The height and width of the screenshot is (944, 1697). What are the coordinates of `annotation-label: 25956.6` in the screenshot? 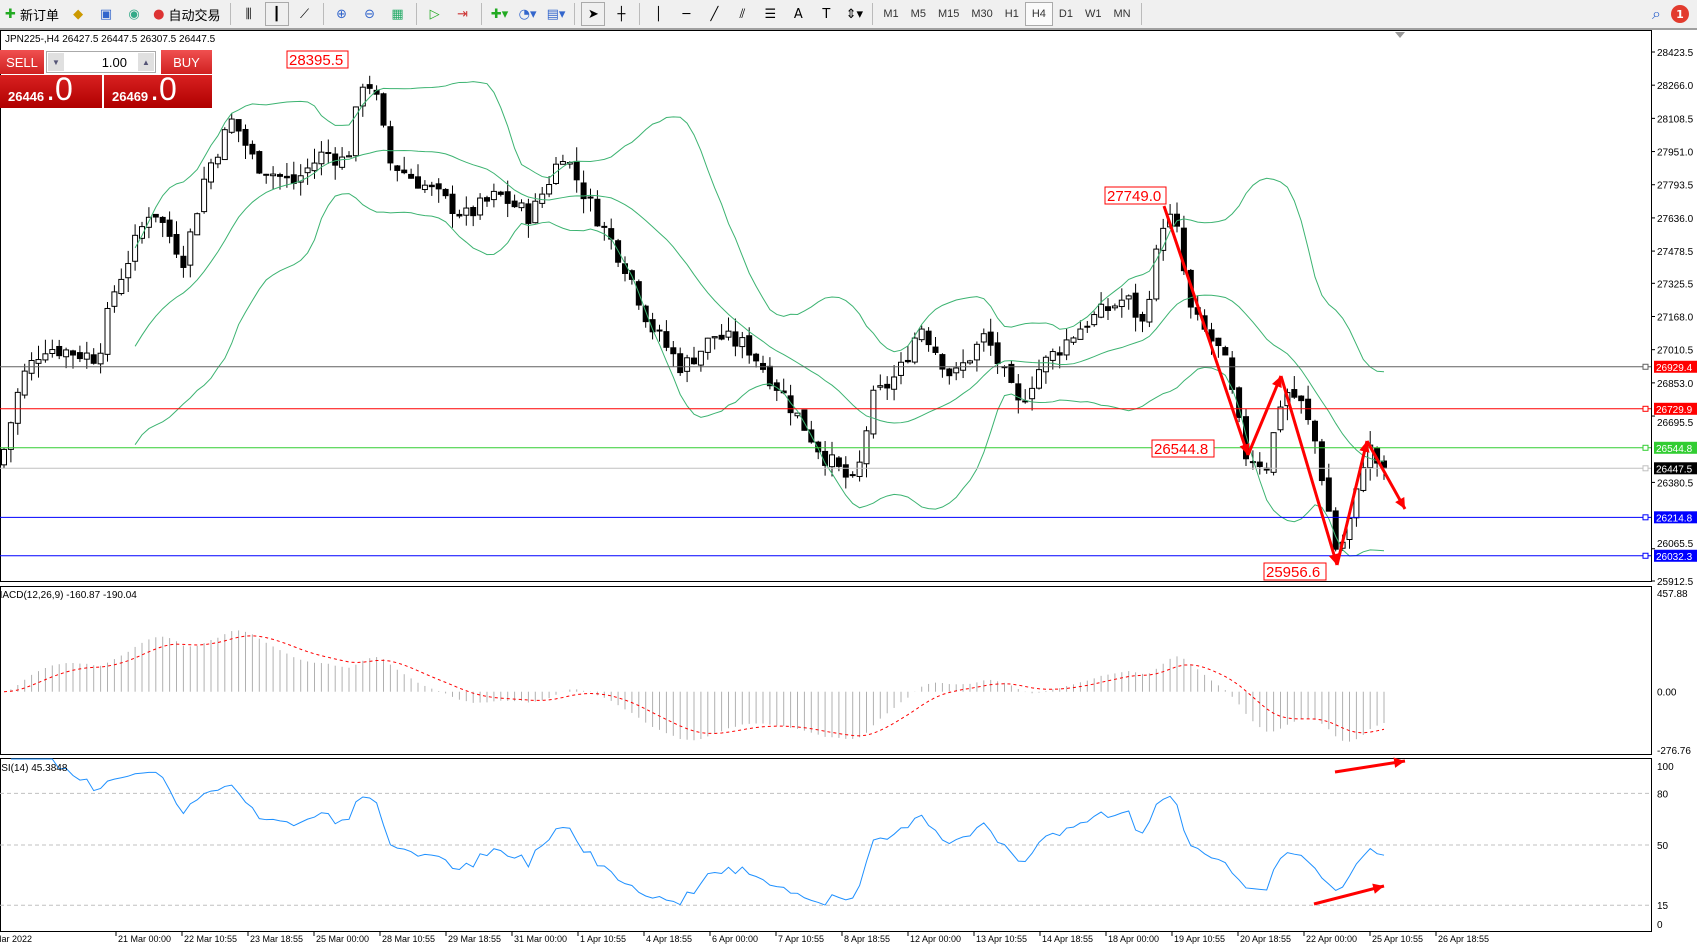 It's located at (1293, 572).